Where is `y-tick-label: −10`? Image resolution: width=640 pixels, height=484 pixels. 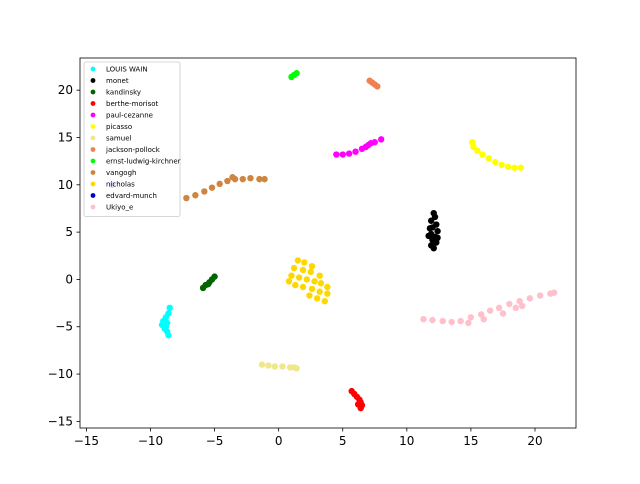 y-tick-label: −10 is located at coordinates (60, 374).